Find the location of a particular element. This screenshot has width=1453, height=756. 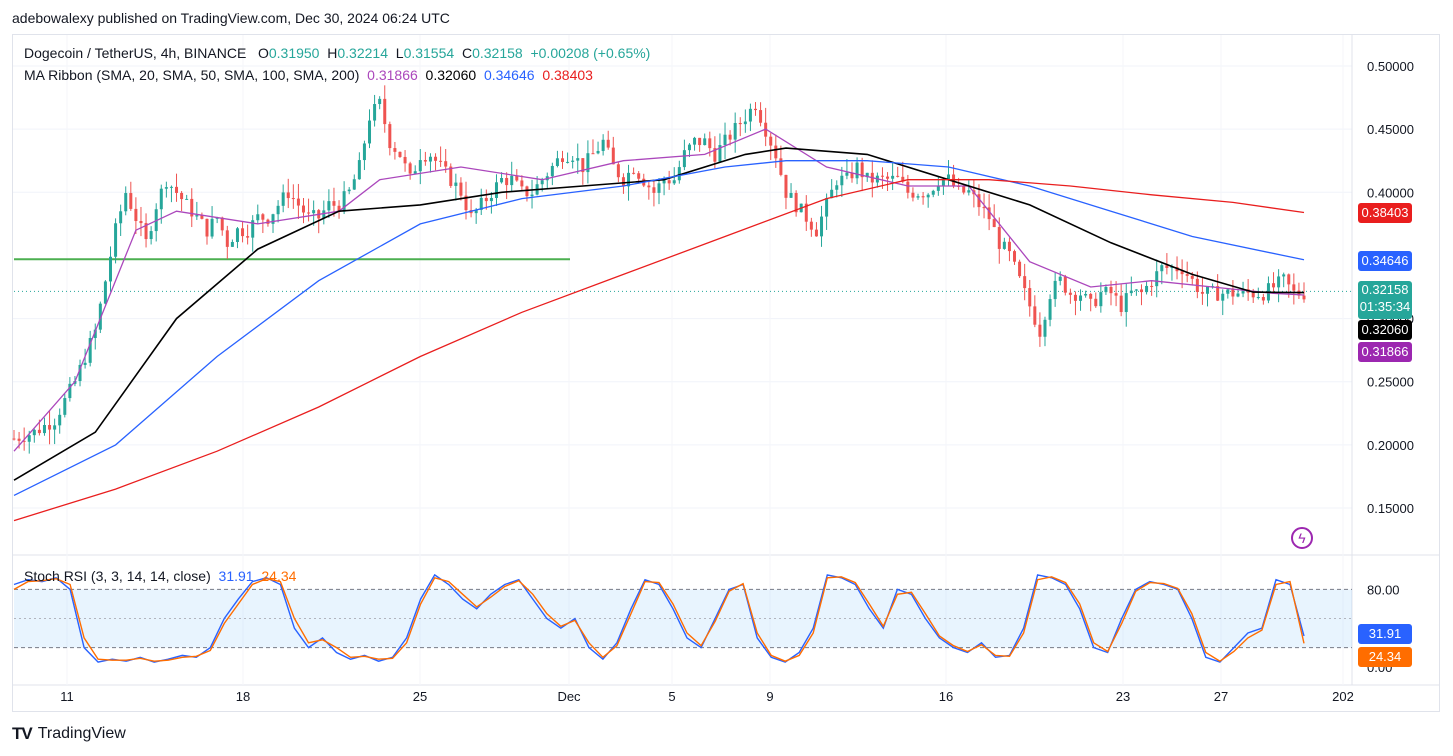

last-price-tag: 0.32158 01:35:34 is located at coordinates (1385, 300).